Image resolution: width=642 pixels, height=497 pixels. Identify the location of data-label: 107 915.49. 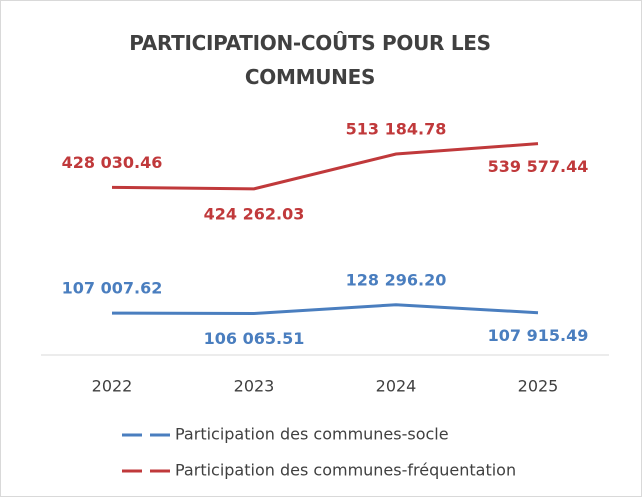
(538, 335).